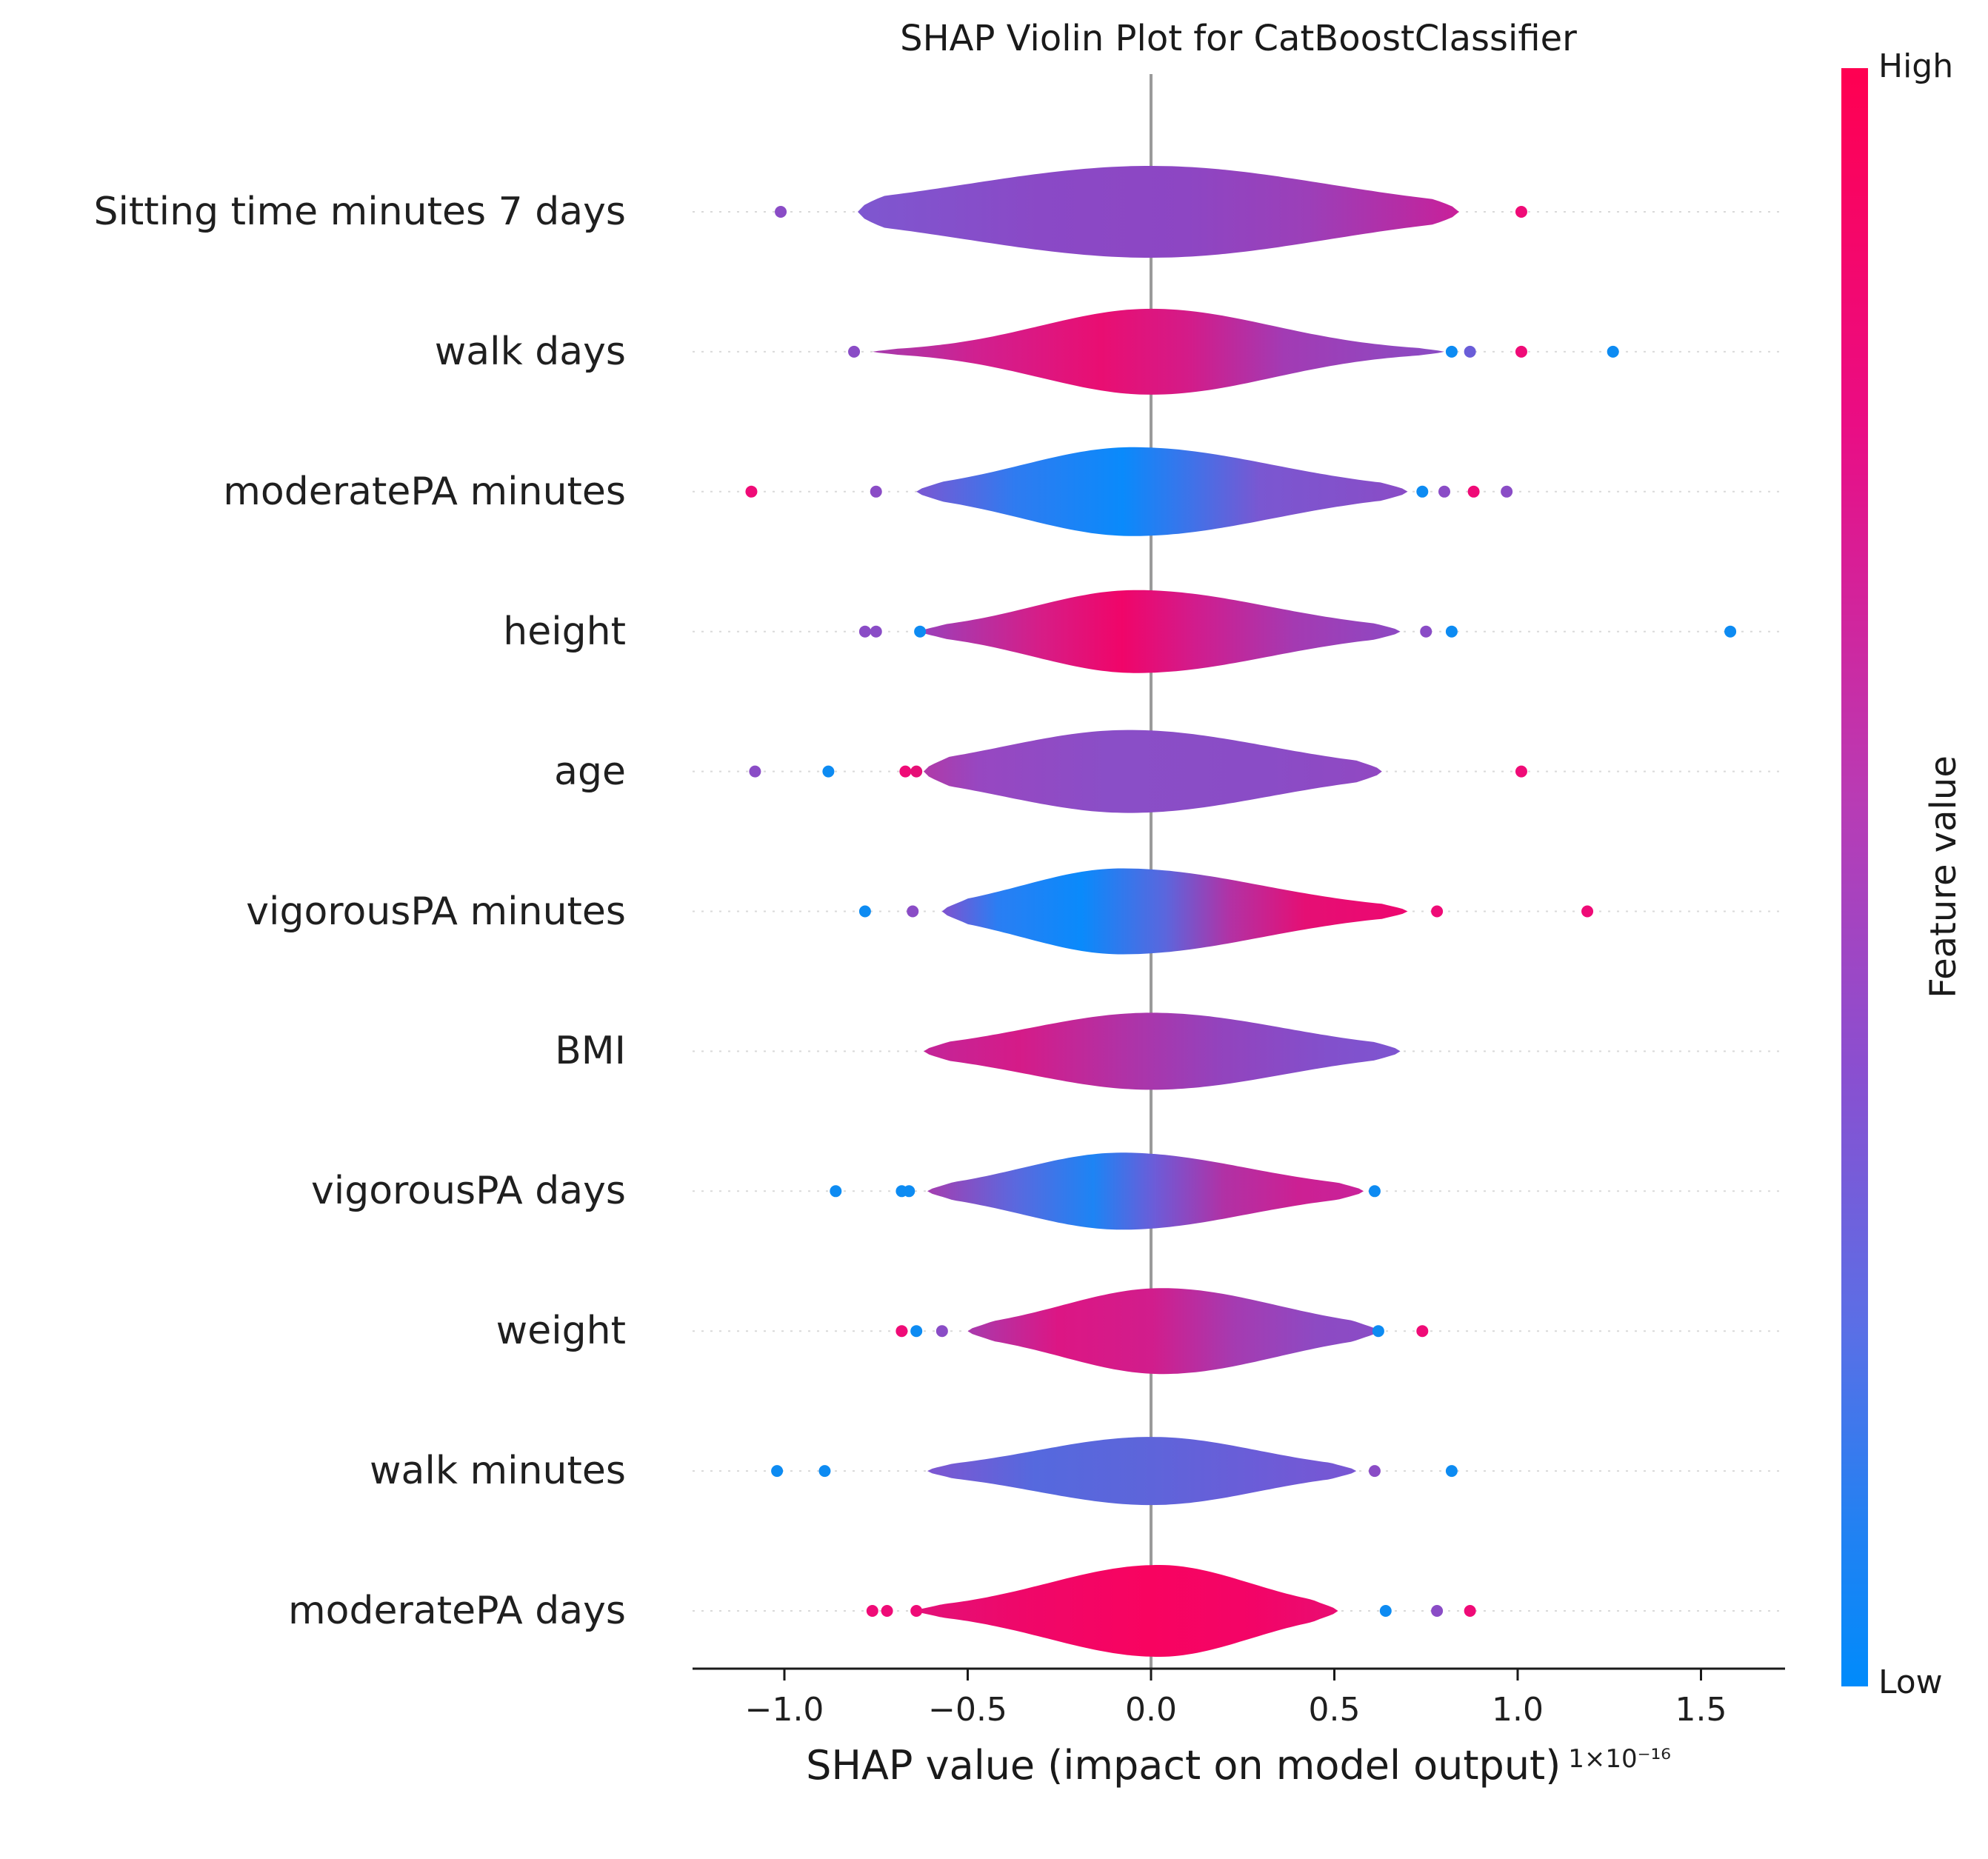 This screenshot has width=1988, height=1859. I want to click on violin-moderatepa-days, so click(1127, 1611).